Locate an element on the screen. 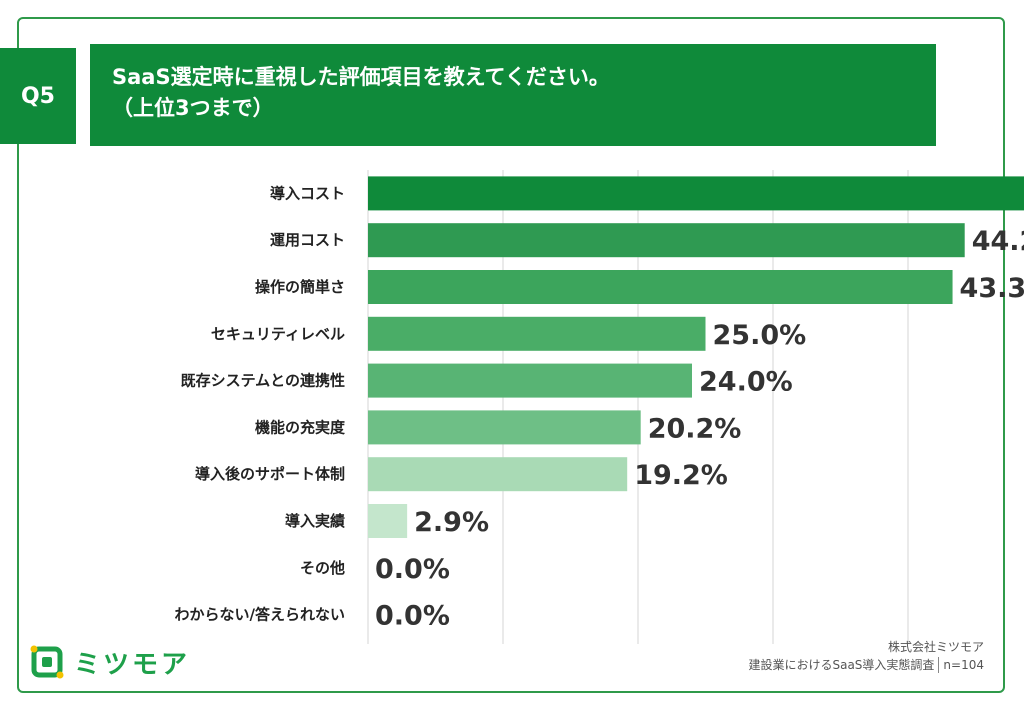  category-label: その他 is located at coordinates (322, 568).